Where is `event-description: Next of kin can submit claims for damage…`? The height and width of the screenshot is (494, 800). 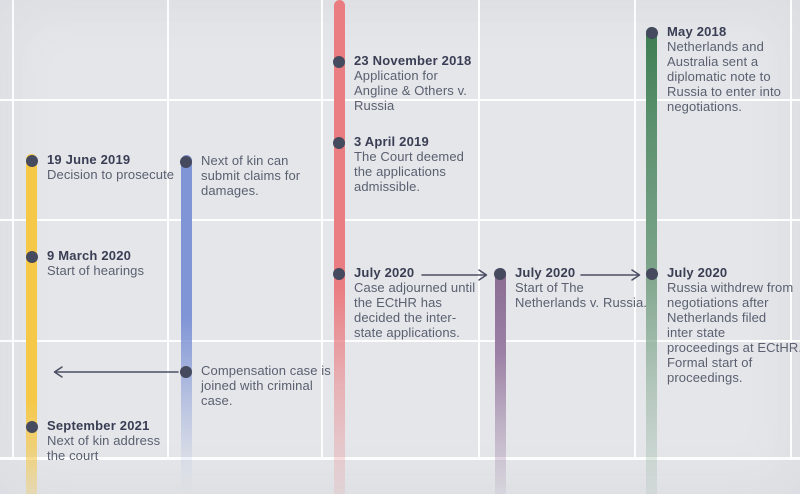
event-description: Next of kin can submit claims for damage… is located at coordinates (251, 175).